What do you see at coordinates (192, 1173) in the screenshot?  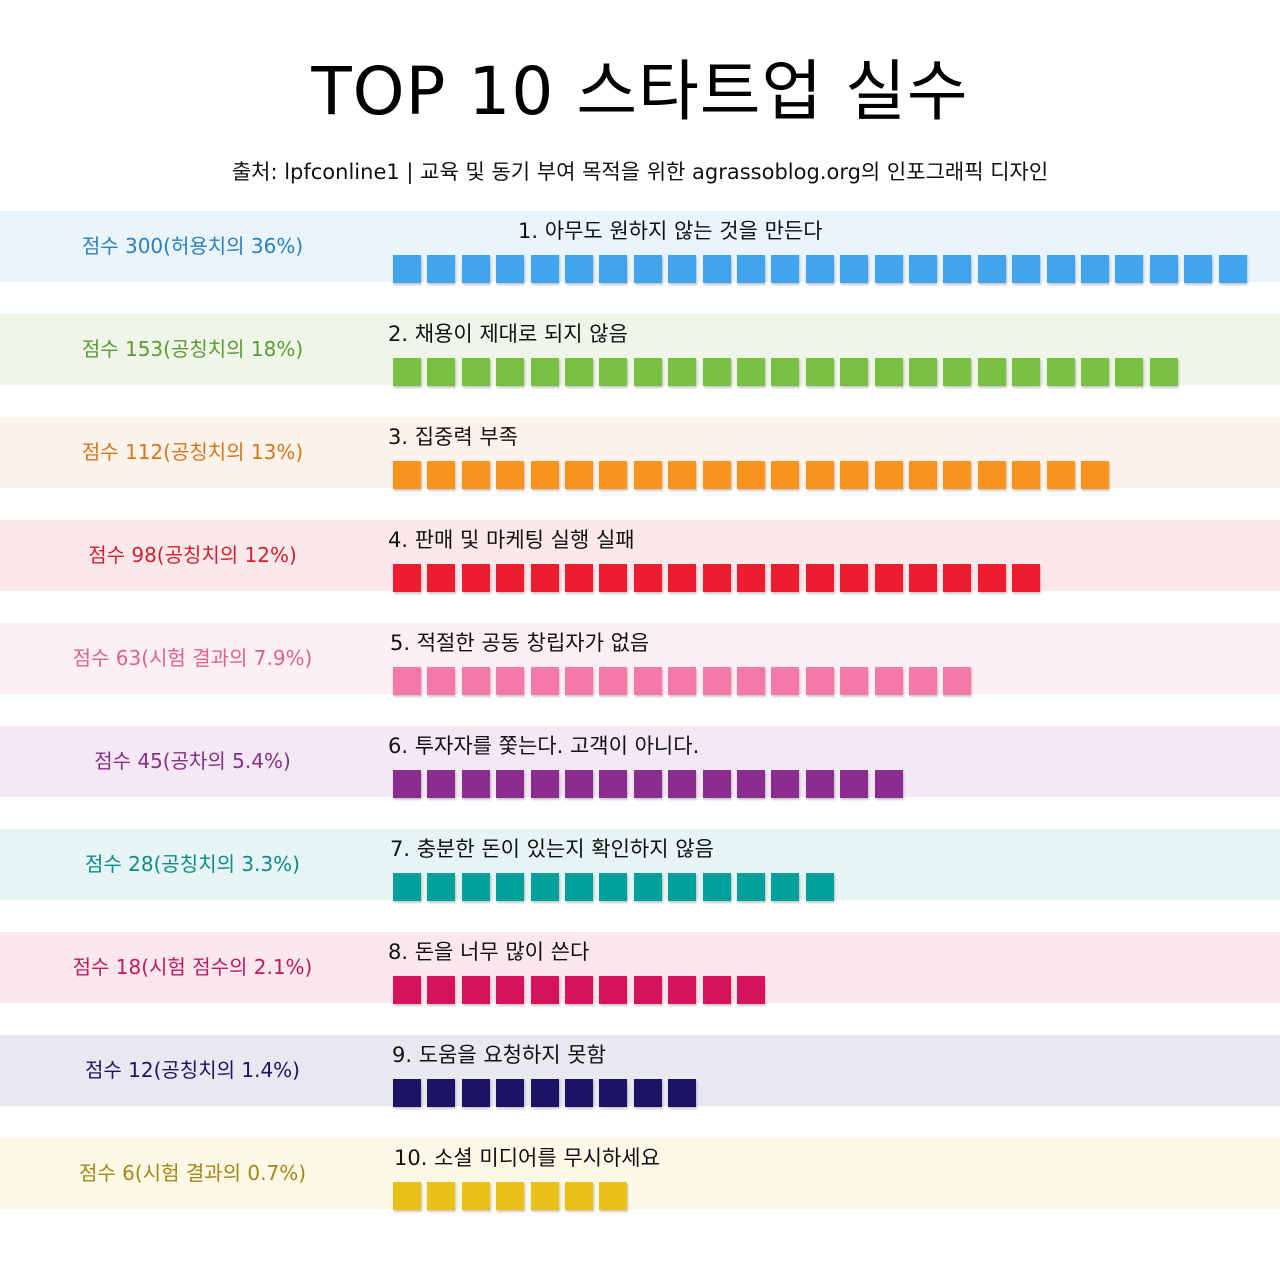 I see `score-label: 점수 6(시험 결과의 0.7%)` at bounding box center [192, 1173].